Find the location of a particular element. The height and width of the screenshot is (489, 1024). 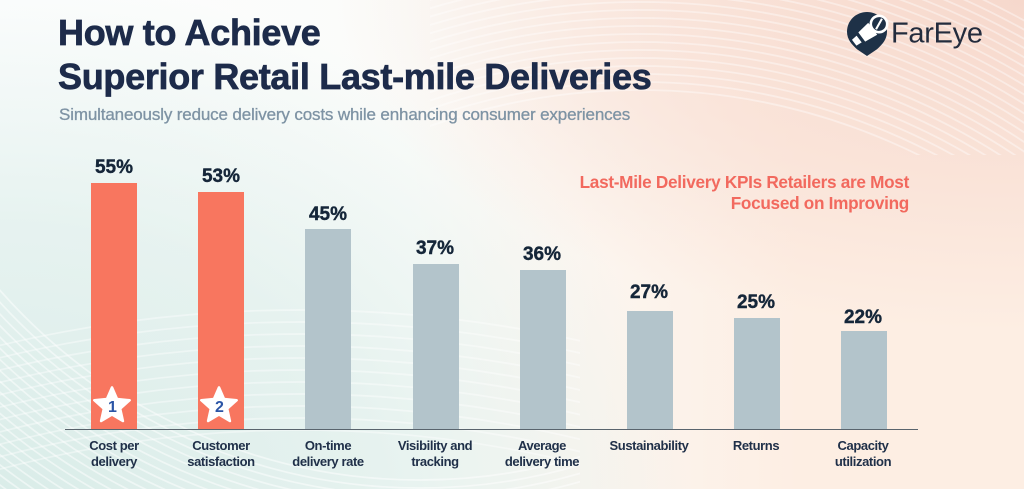

svg-text: FarEye is located at coordinates (937, 34).